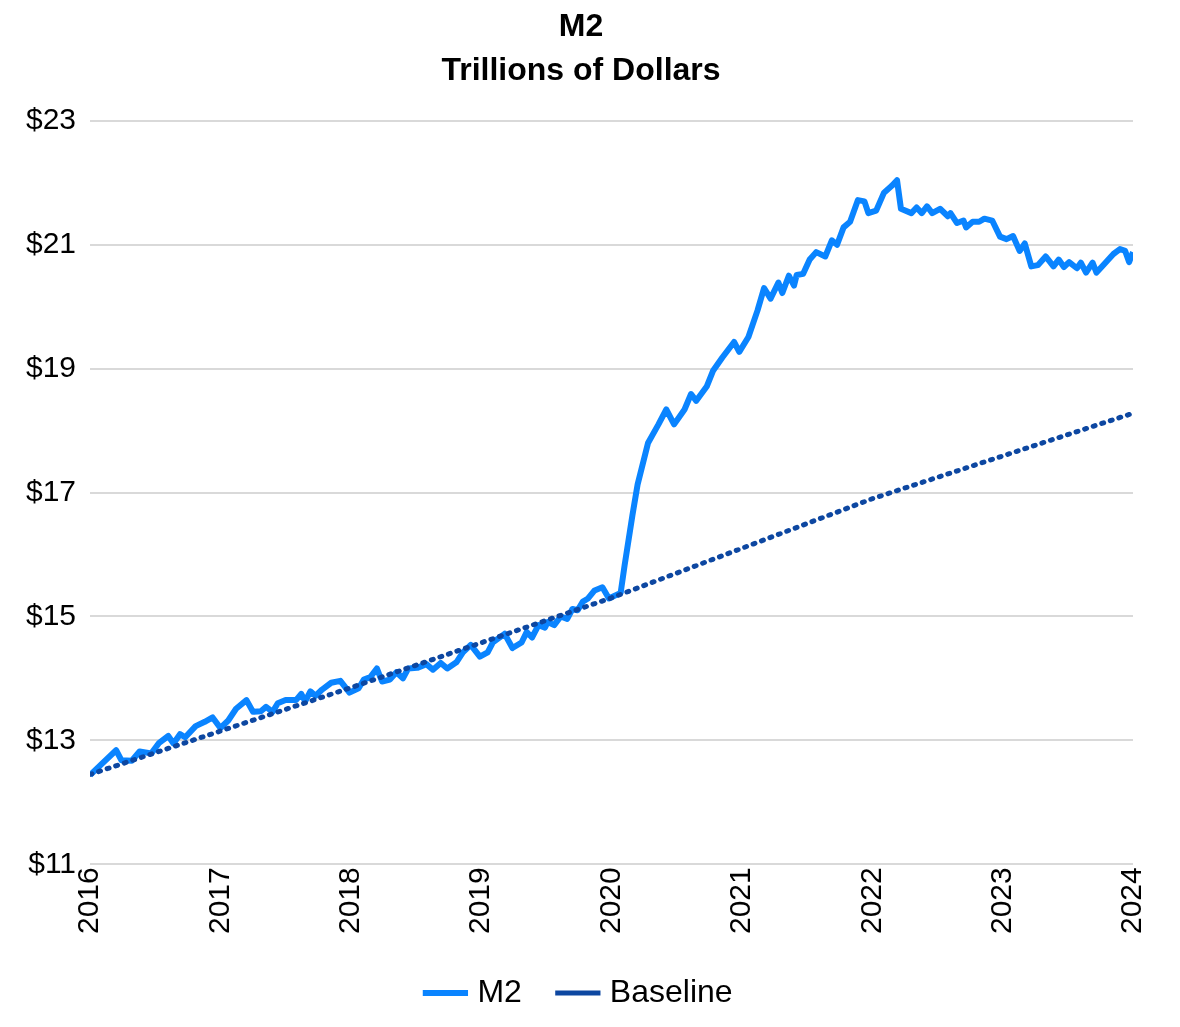 The image size is (1180, 1027). I want to click on y-tick-label: $19, so click(51, 366).